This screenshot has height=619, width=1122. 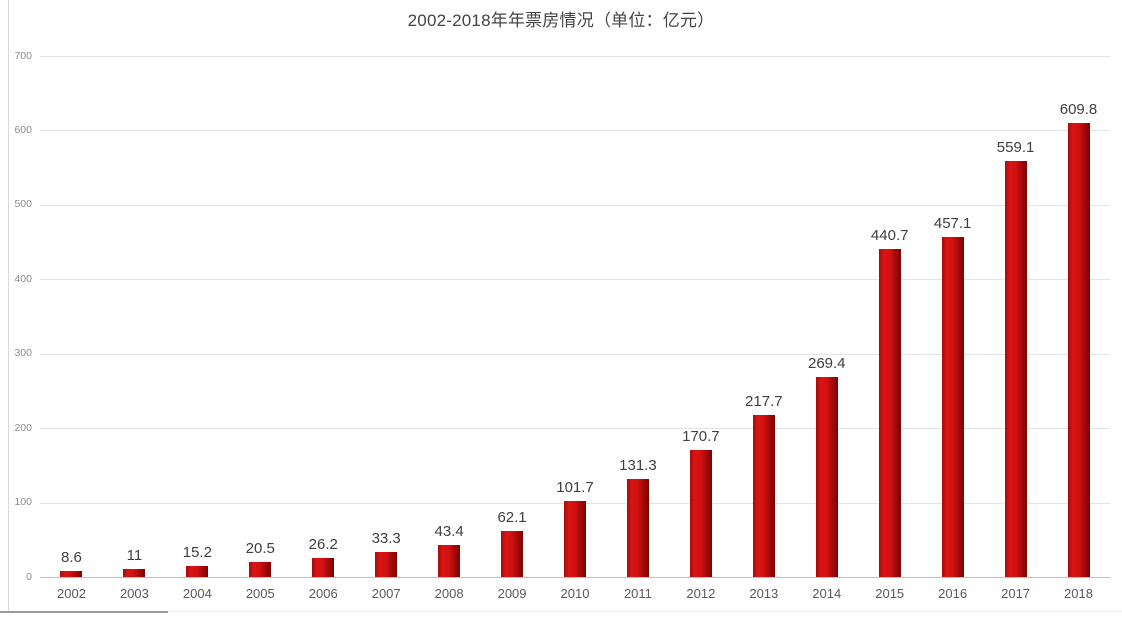 What do you see at coordinates (1078, 350) in the screenshot?
I see `bar-2018` at bounding box center [1078, 350].